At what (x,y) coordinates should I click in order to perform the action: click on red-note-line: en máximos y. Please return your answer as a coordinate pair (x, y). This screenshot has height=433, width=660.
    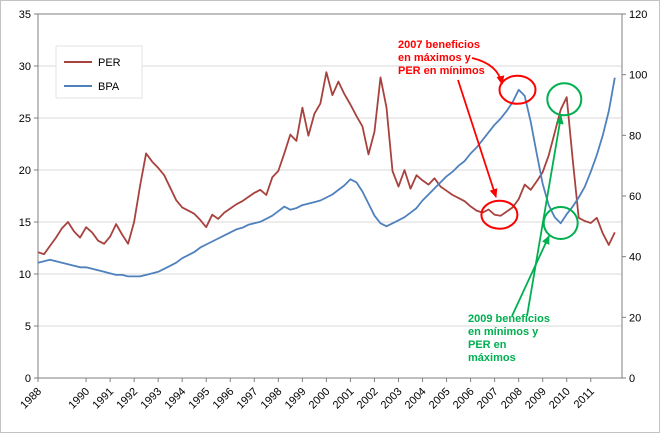
    Looking at the image, I should click on (435, 58).